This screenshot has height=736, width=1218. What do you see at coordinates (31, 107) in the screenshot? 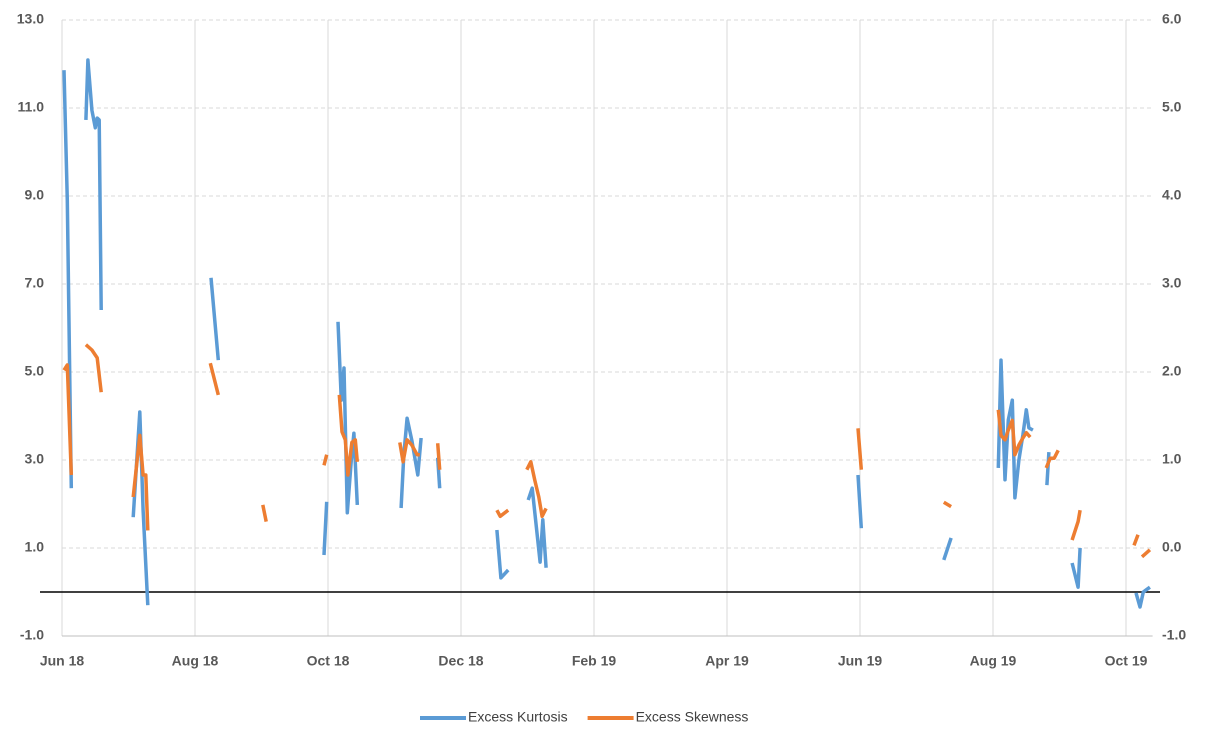
I see `y-tick-label: 11.0` at bounding box center [31, 107].